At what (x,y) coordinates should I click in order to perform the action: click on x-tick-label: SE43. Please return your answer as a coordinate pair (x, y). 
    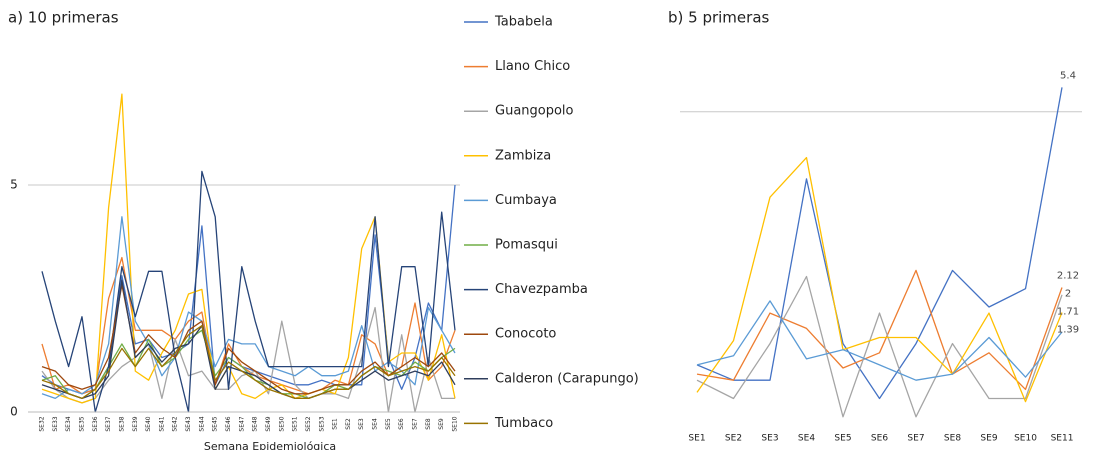
    Looking at the image, I should click on (188, 423).